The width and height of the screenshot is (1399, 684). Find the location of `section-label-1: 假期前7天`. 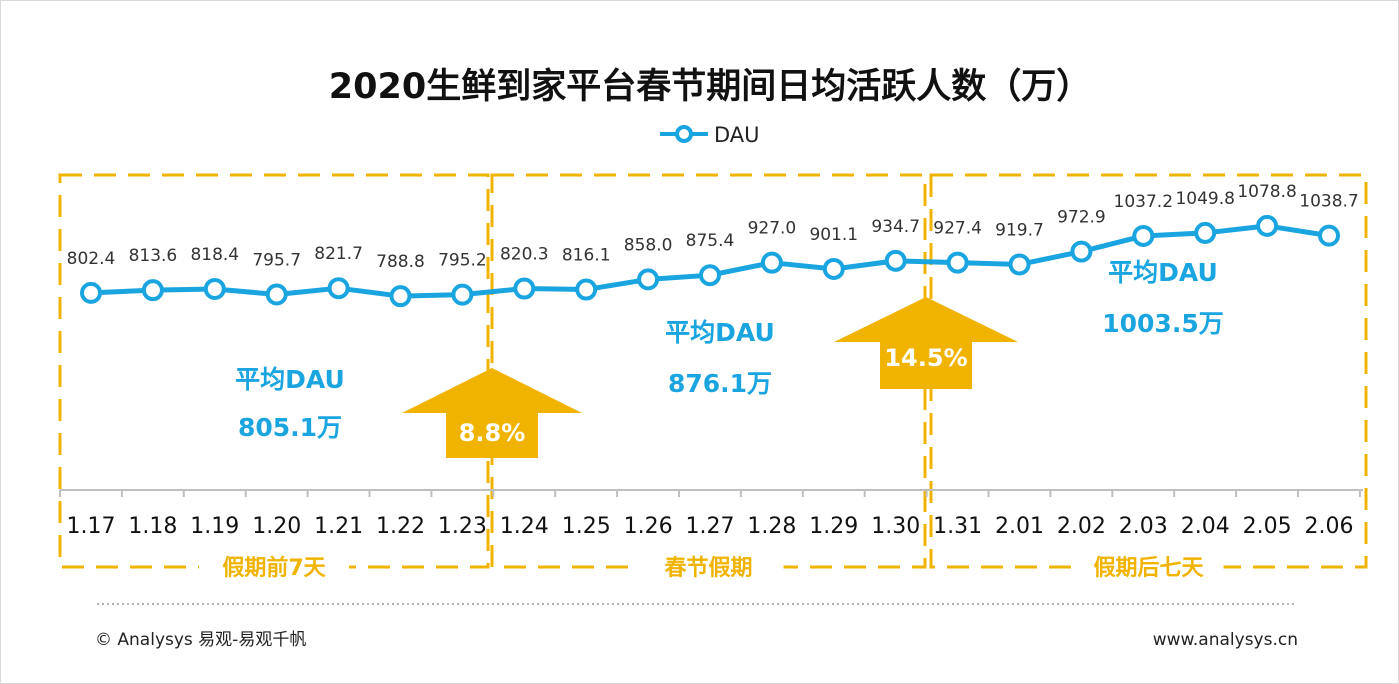

section-label-1: 假期前7天 is located at coordinates (274, 568).